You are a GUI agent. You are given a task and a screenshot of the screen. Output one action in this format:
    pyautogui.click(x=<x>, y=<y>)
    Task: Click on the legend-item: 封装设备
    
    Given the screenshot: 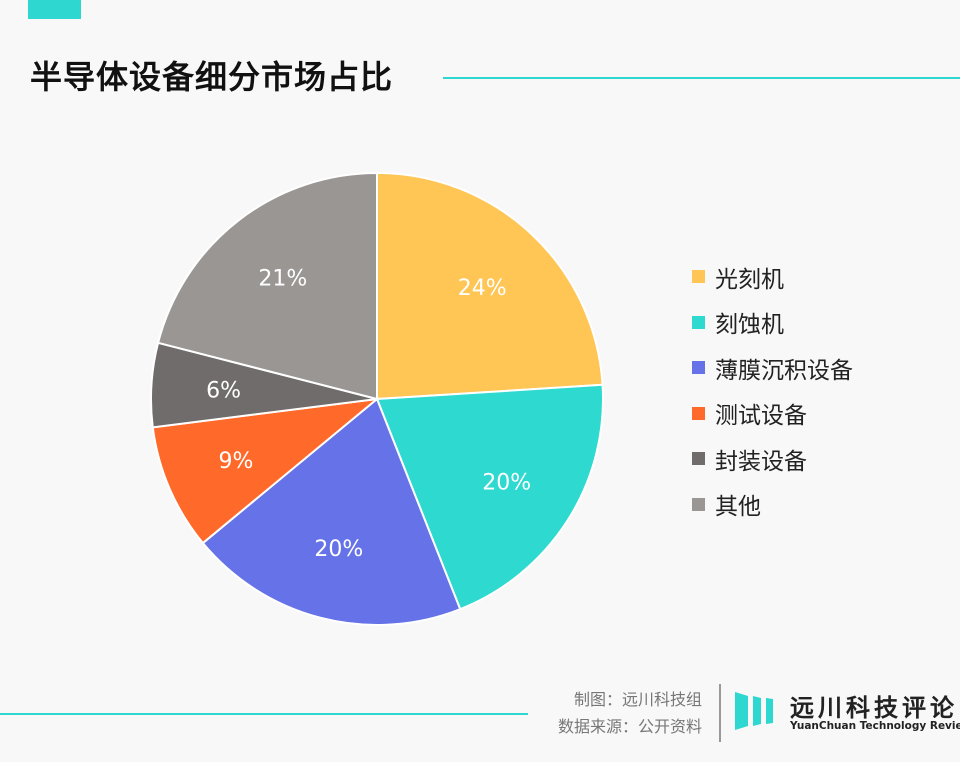 What is the action you would take?
    pyautogui.click(x=772, y=459)
    